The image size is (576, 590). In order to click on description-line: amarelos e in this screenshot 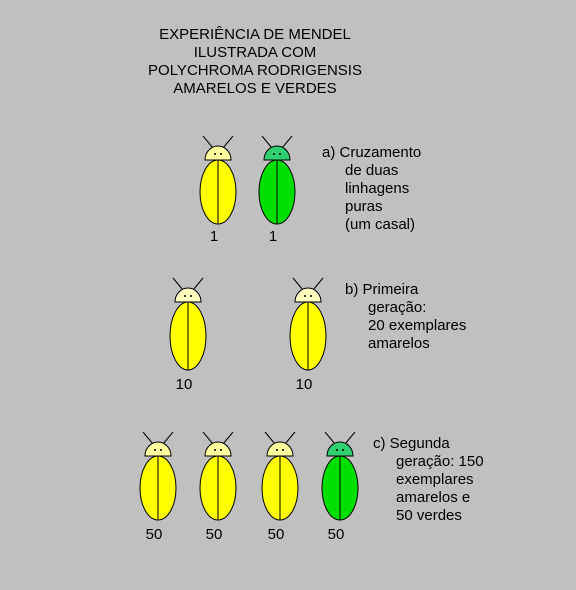, I will do `click(433, 497)`.